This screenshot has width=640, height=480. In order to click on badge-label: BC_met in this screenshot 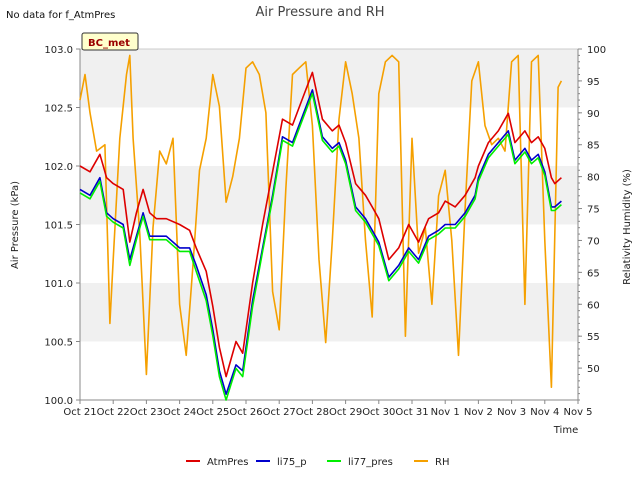, I will do `click(109, 43)`.